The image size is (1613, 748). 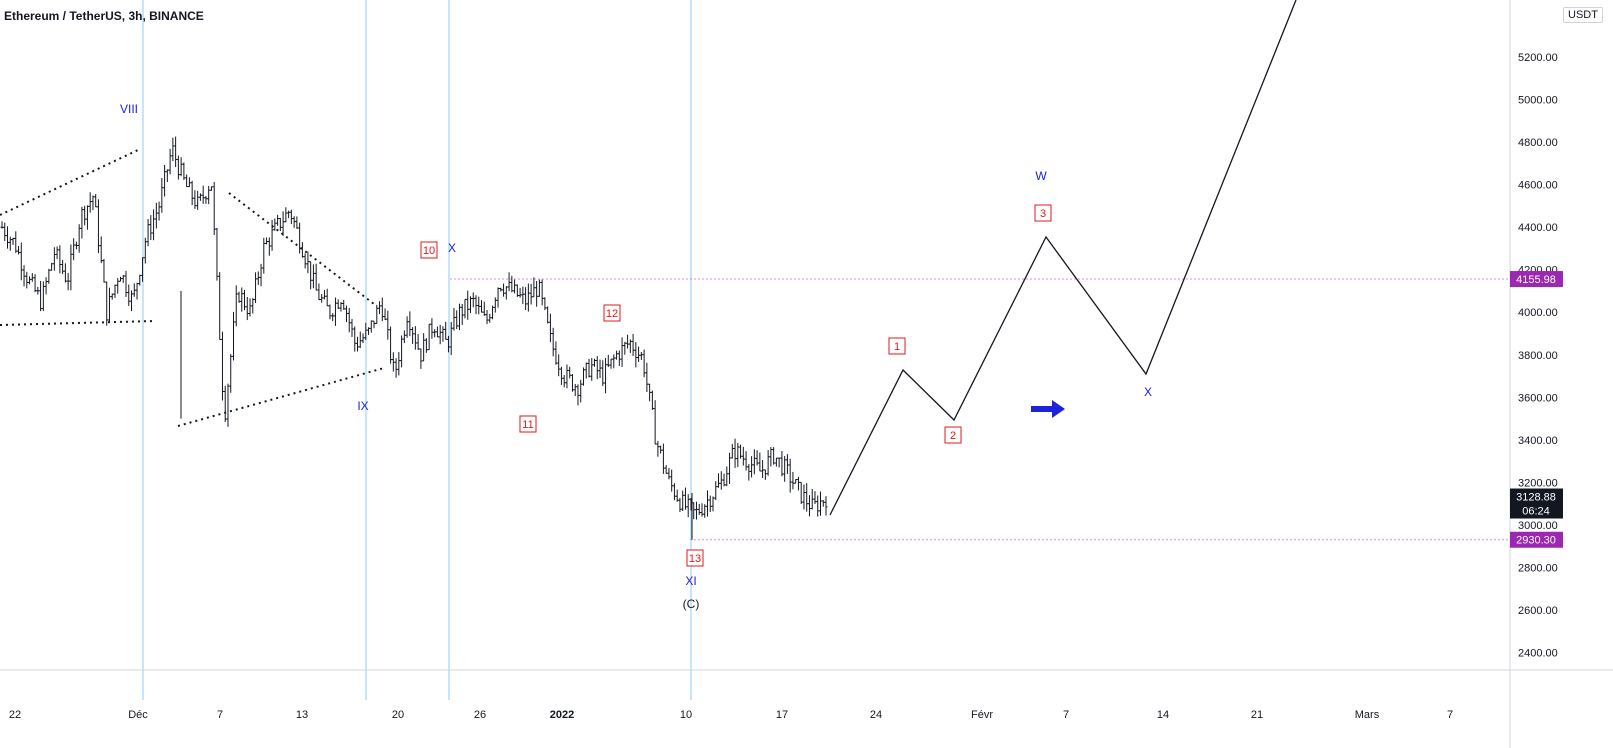 I want to click on black-wave-label: (C), so click(x=691, y=604).